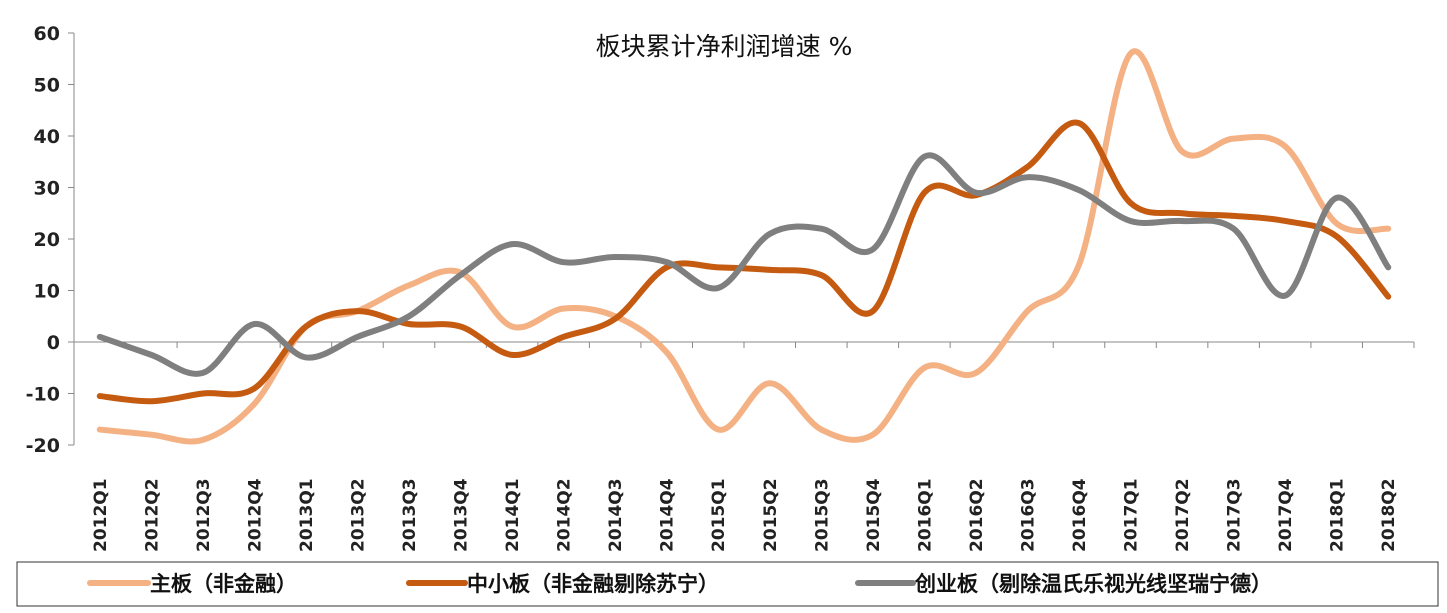 This screenshot has width=1447, height=613. What do you see at coordinates (47, 86) in the screenshot?
I see `y-tick-label: 50` at bounding box center [47, 86].